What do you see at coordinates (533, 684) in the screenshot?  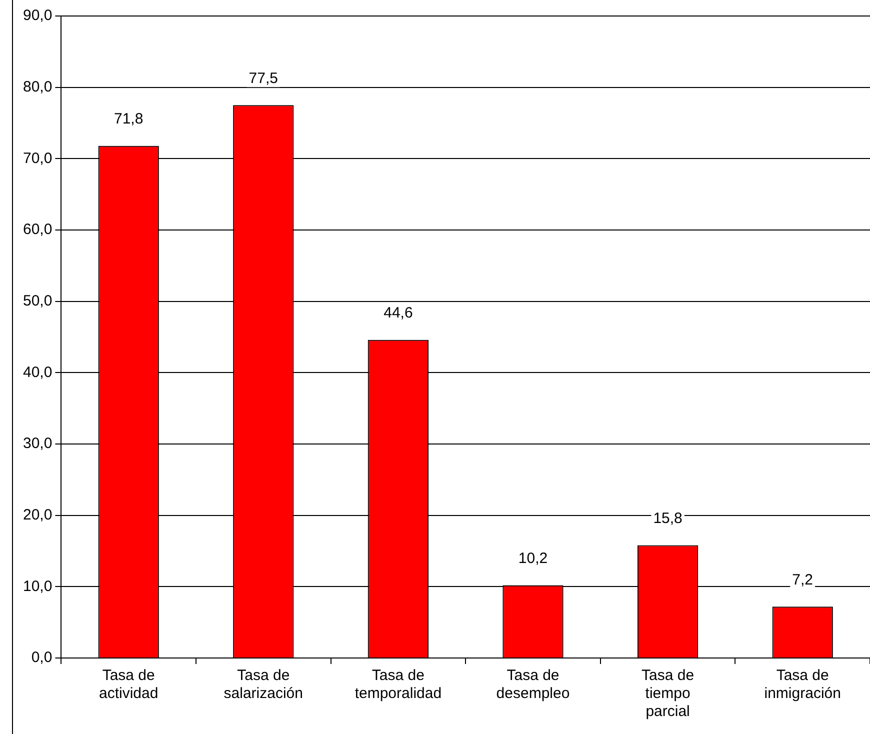 I see `x-tick-label: Tasa de desempleo` at bounding box center [533, 684].